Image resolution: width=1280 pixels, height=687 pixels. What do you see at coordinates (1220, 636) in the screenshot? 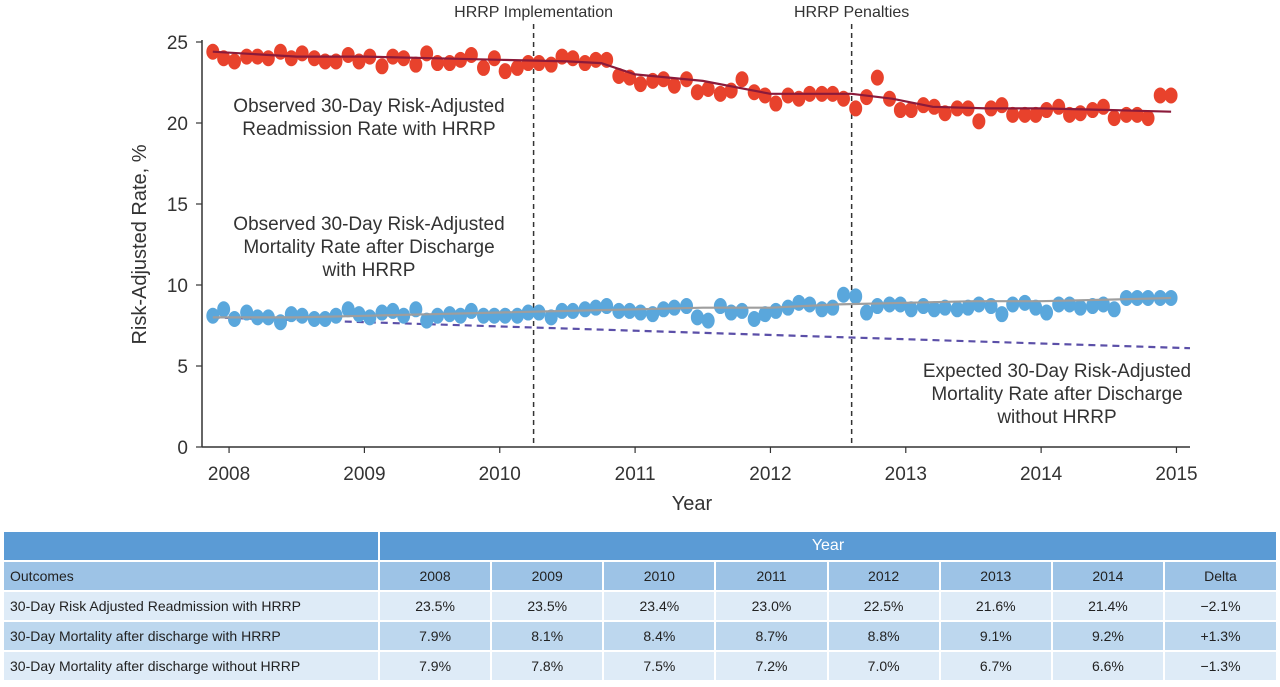
I see `delta-cell: +1.3%` at bounding box center [1220, 636].